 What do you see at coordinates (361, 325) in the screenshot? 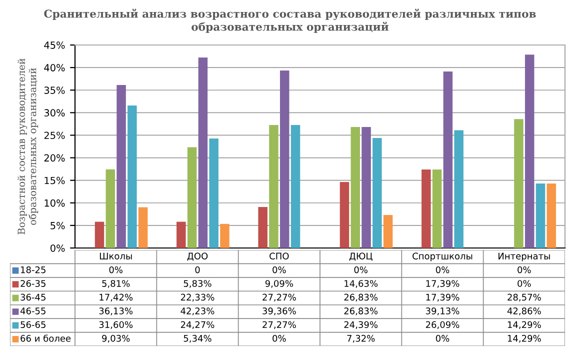
I see `data-label: 24,39%` at bounding box center [361, 325].